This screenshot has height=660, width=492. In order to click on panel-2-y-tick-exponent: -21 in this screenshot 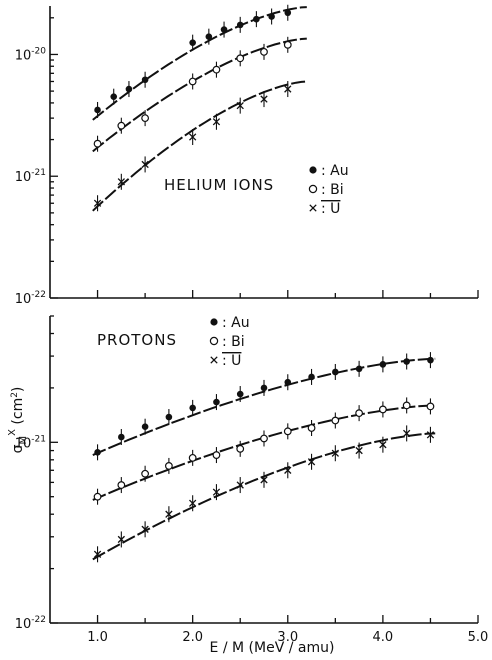, I will do `click(38, 439)`.